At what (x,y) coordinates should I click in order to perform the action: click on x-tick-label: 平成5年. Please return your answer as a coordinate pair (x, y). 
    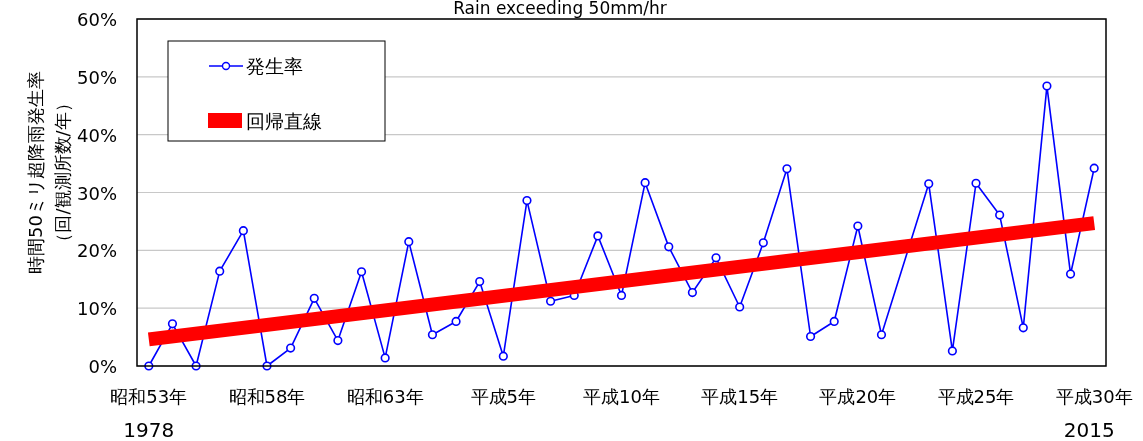
    Looking at the image, I should click on (503, 396).